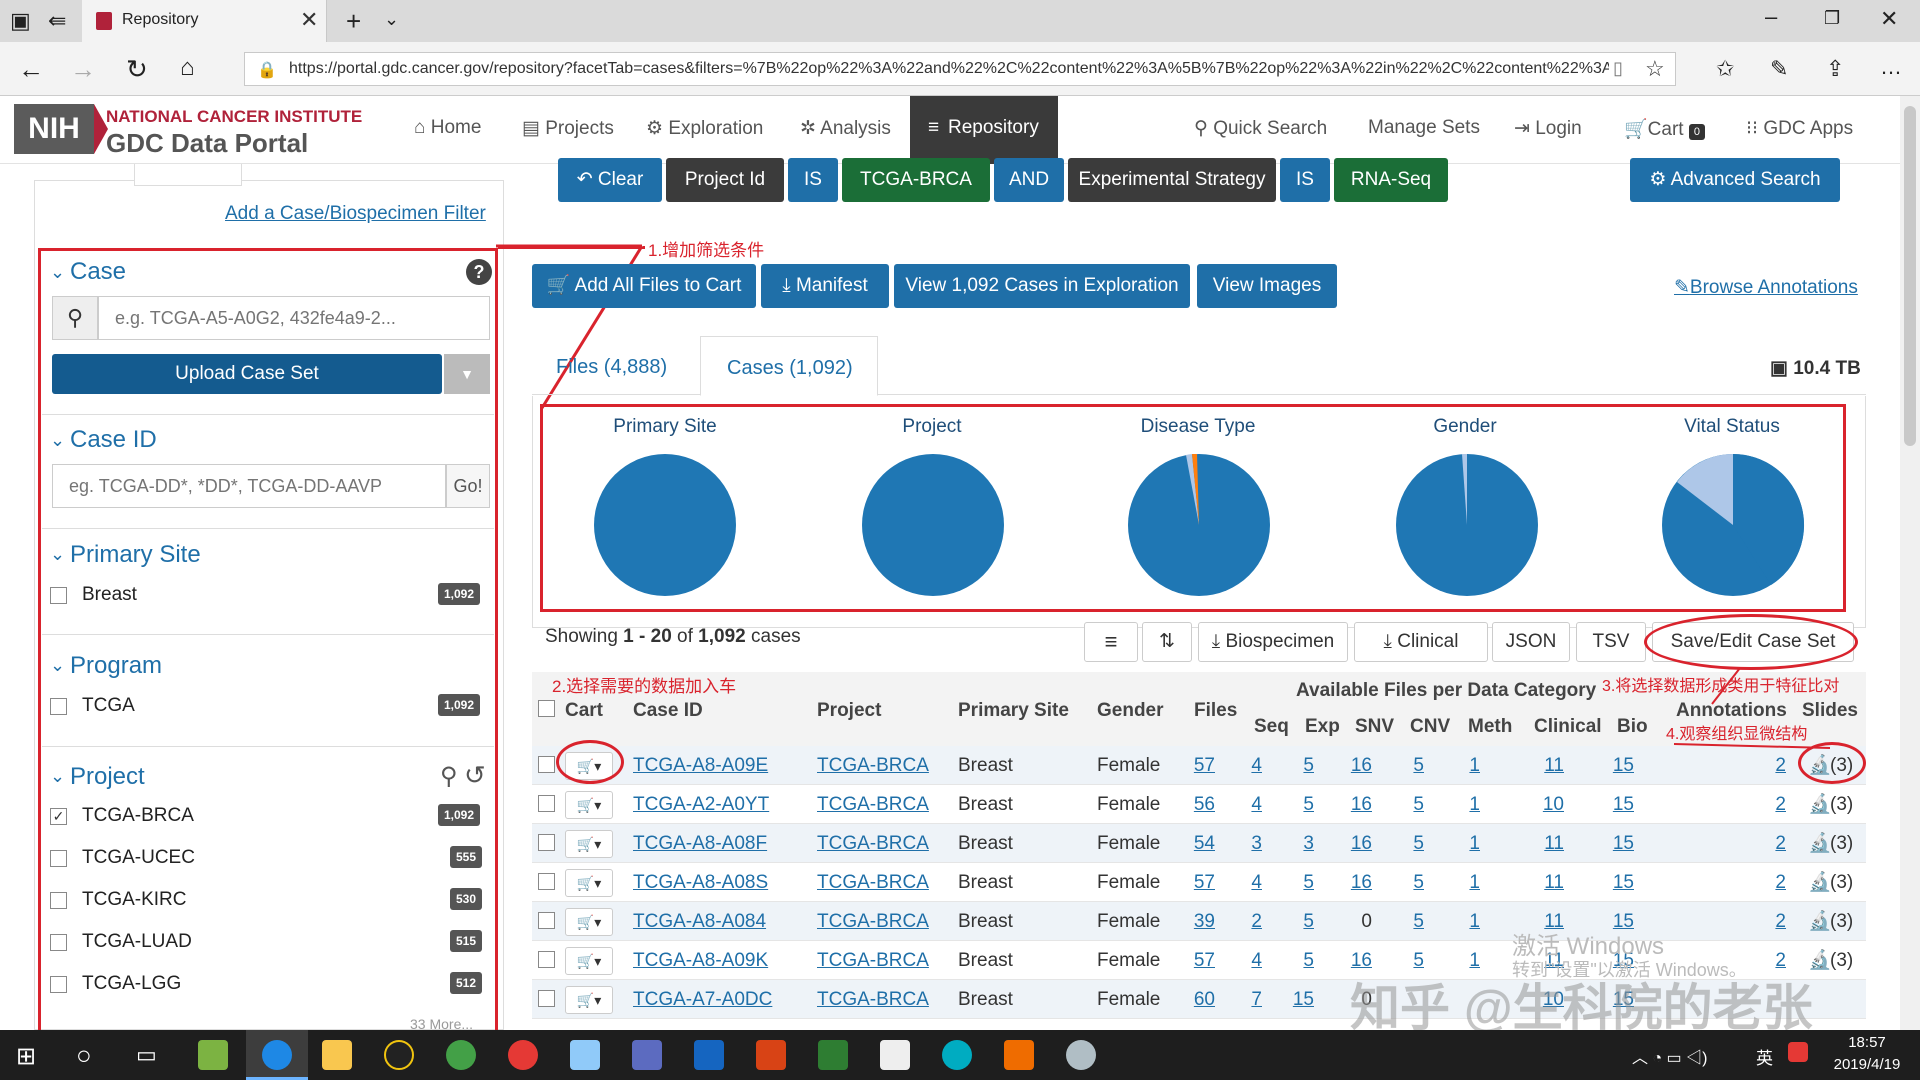 This screenshot has width=1920, height=1080. What do you see at coordinates (1664, 129) in the screenshot?
I see `nav-cart: 🛒Cart 0` at bounding box center [1664, 129].